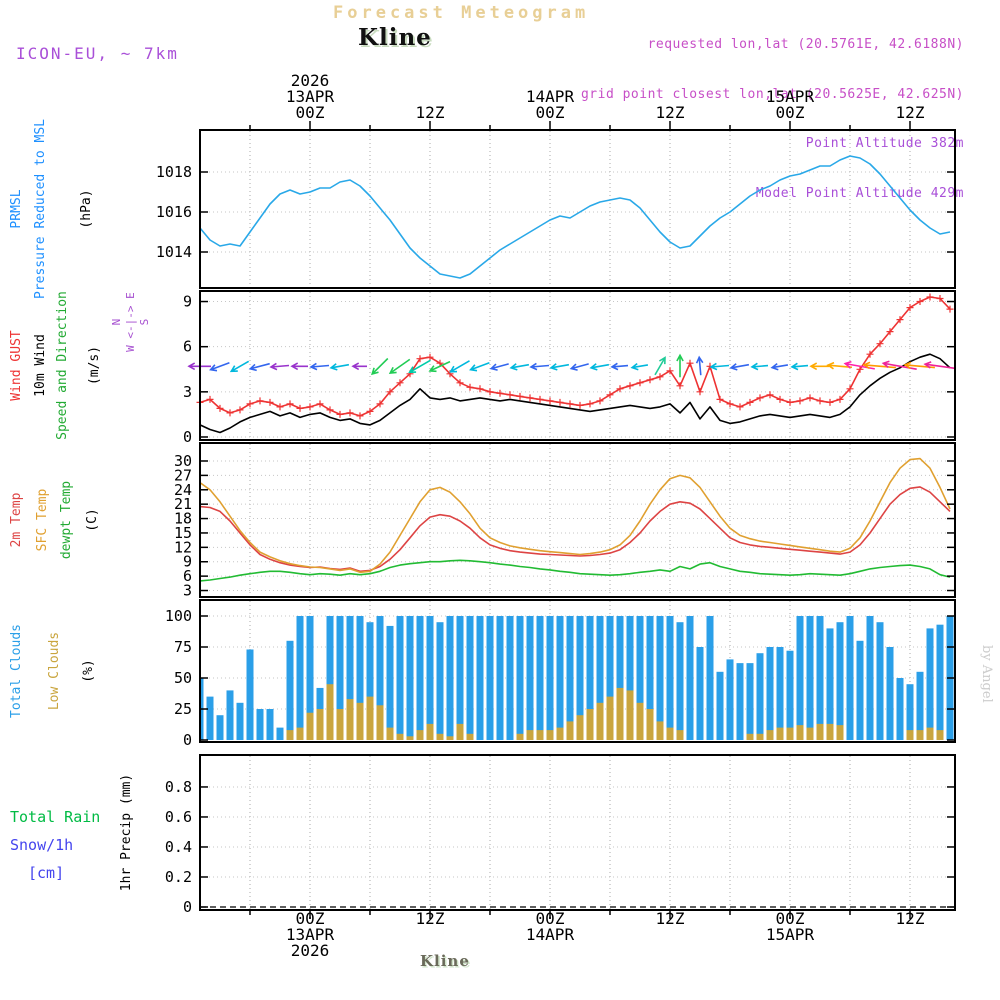 The width and height of the screenshot is (1000, 1000). What do you see at coordinates (310, 950) in the screenshot?
I see `bottom-axis-label: 2026` at bounding box center [310, 950].